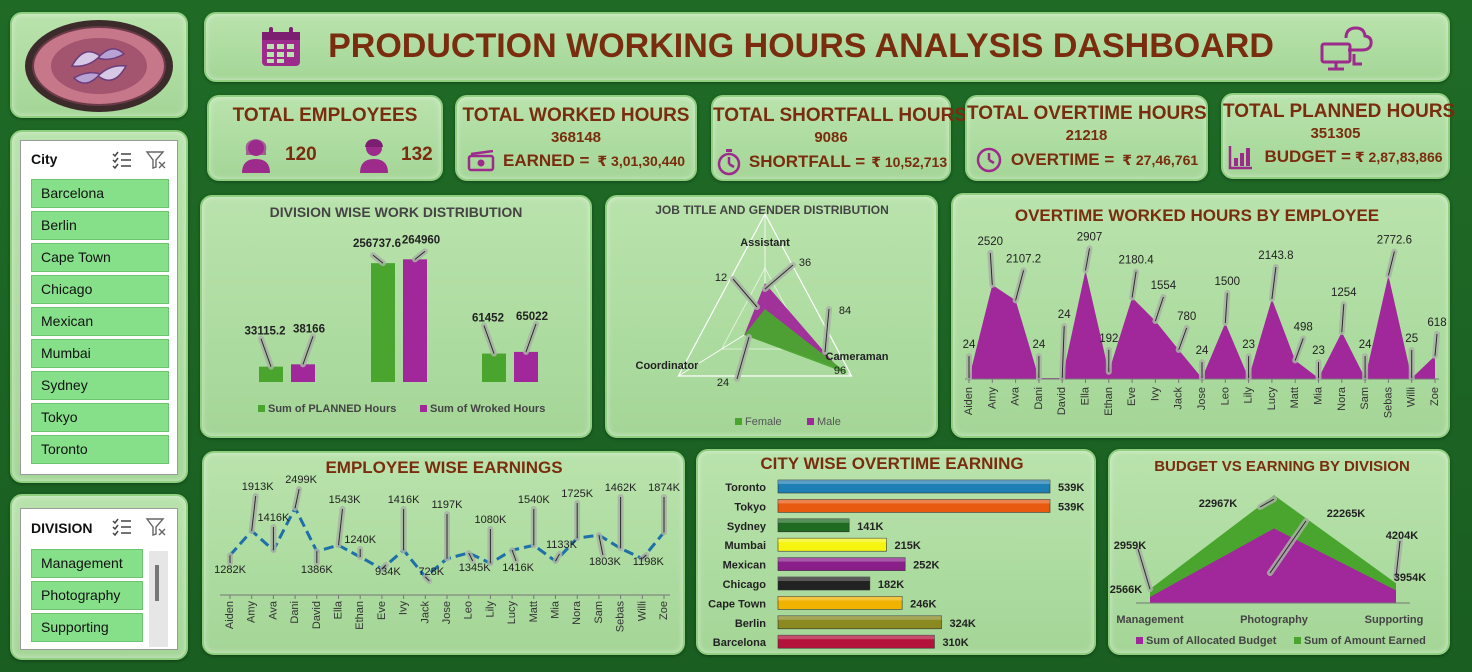 The width and height of the screenshot is (1472, 672). What do you see at coordinates (831, 137) in the screenshot?
I see `kpi-value: 9086` at bounding box center [831, 137].